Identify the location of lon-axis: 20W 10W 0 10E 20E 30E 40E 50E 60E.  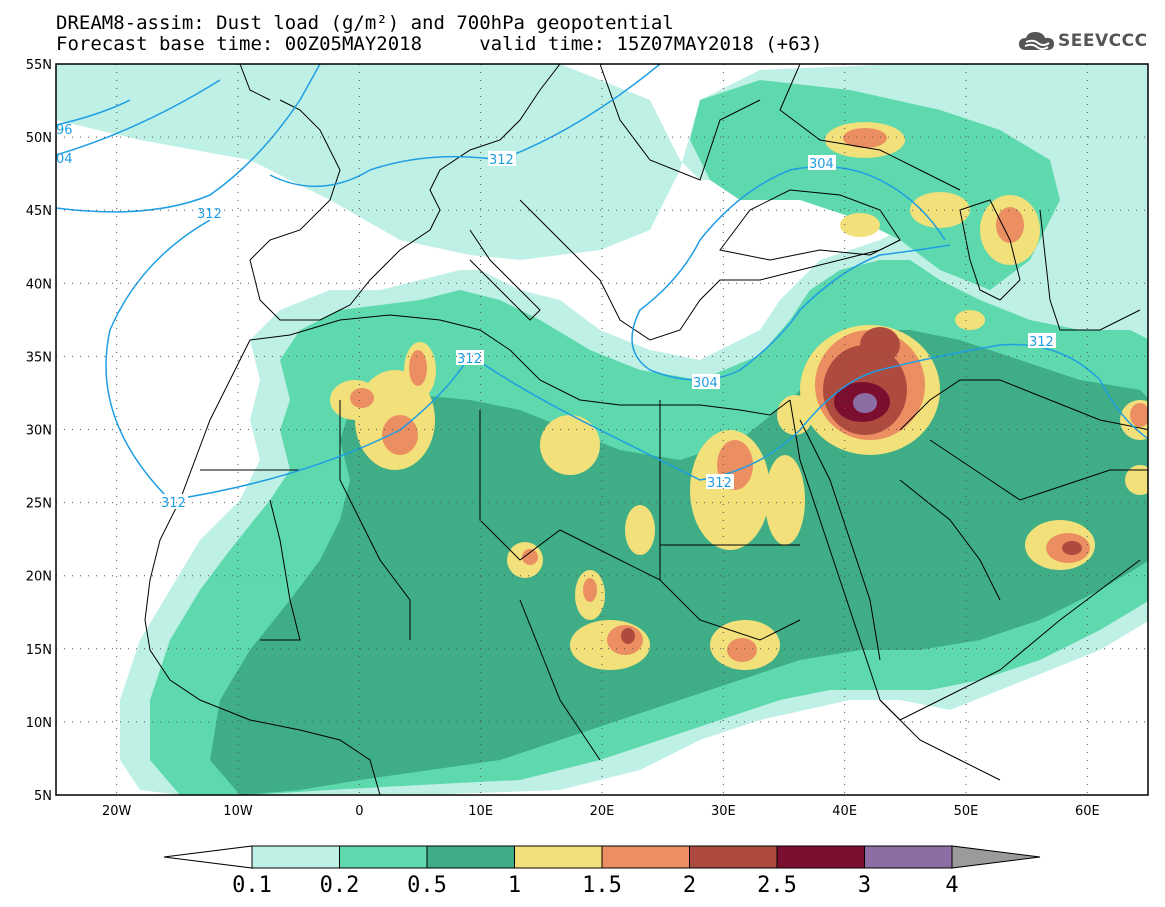
(601, 811).